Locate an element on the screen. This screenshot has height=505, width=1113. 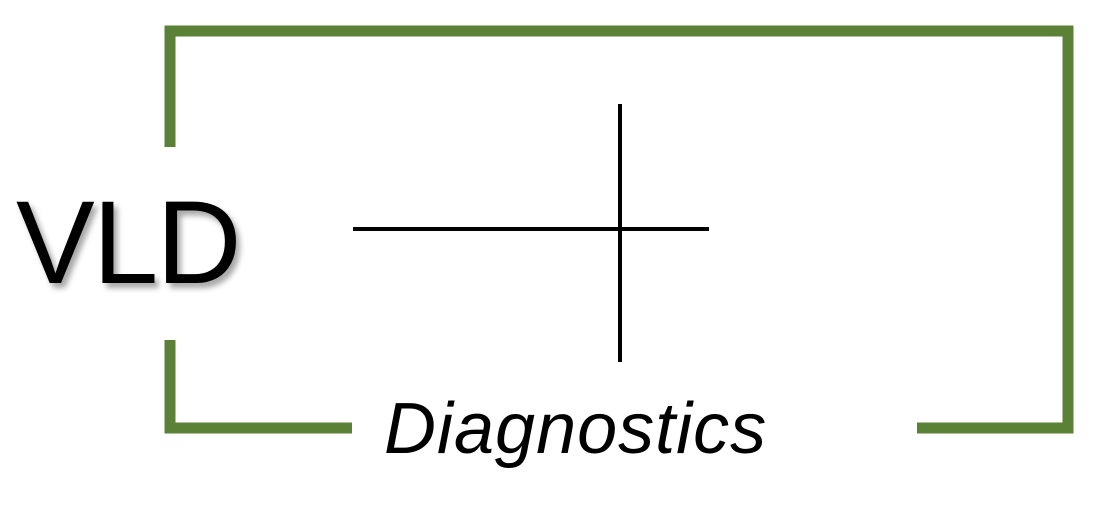
frame-bottom-bracket is located at coordinates (258, 387).